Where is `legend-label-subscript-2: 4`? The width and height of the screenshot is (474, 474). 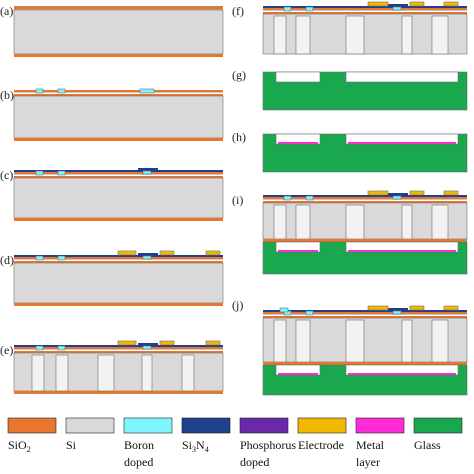
legend-label-subscript-2: 4 is located at coordinates (207, 449).